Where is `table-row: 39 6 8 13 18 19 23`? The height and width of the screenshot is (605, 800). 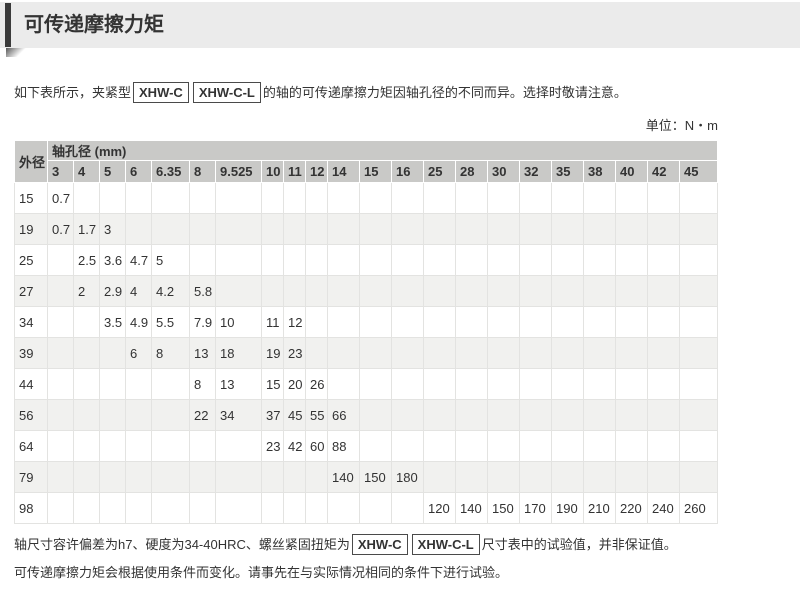
table-row: 39 6 8 13 18 19 23 is located at coordinates (366, 353).